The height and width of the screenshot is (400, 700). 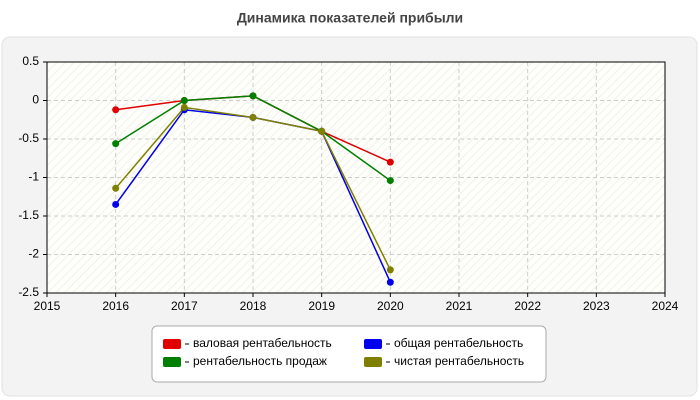 I want to click on x-tick-label: 2015, so click(x=47, y=306).